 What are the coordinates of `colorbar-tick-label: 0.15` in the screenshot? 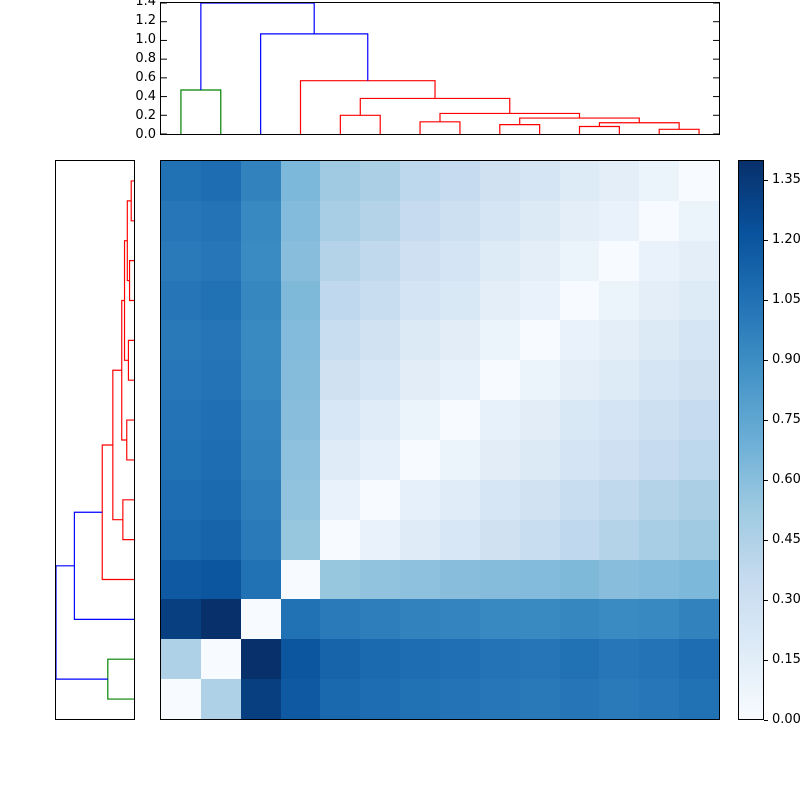 It's located at (786, 659).